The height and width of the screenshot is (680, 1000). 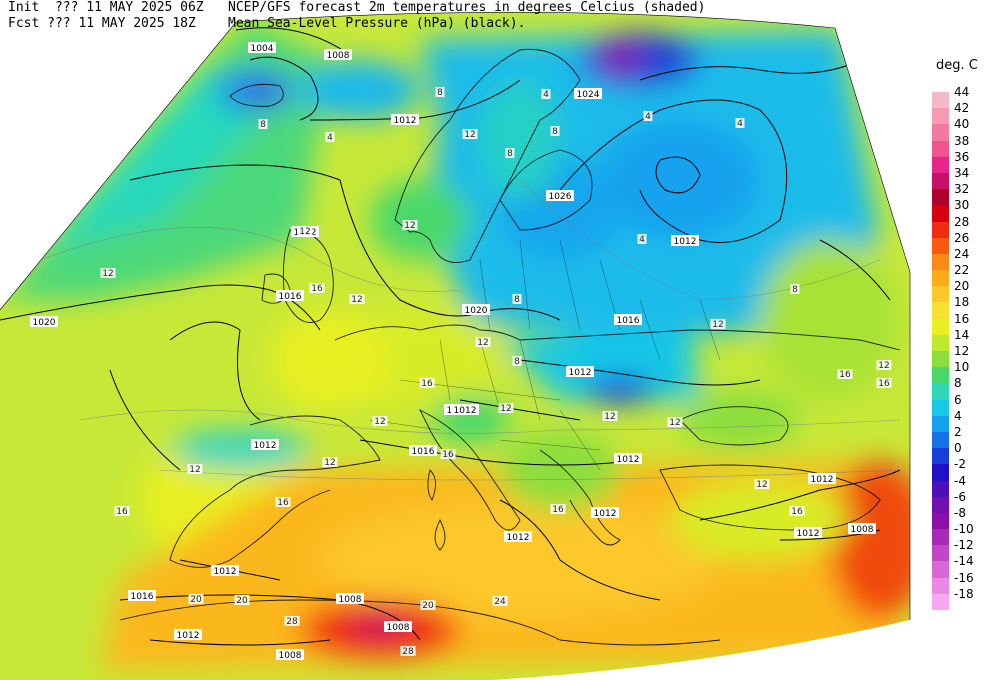 I want to click on chart-subtitle: Mean Sea-Level Pressure (hPa) (black)., so click(x=377, y=23).